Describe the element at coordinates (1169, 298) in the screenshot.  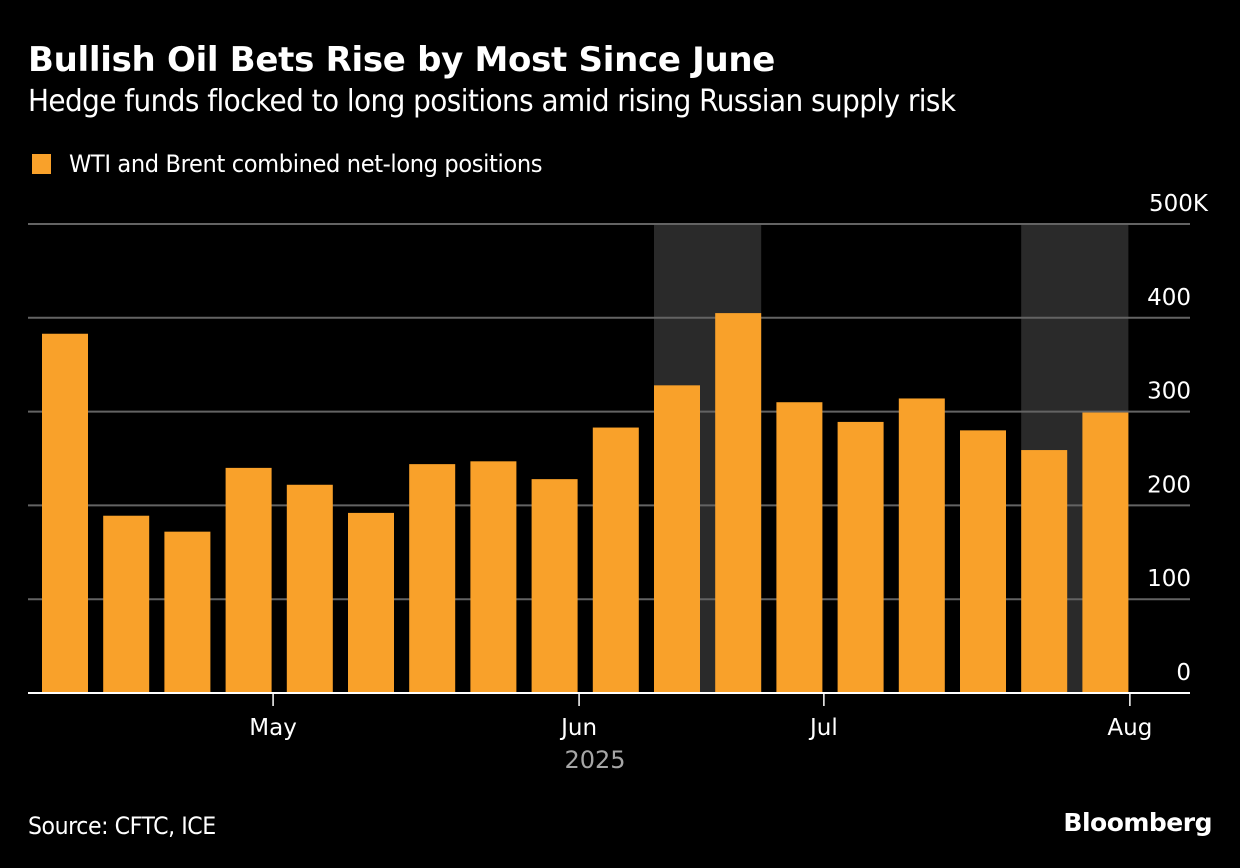
I see `y-tick-label: 400` at that location.